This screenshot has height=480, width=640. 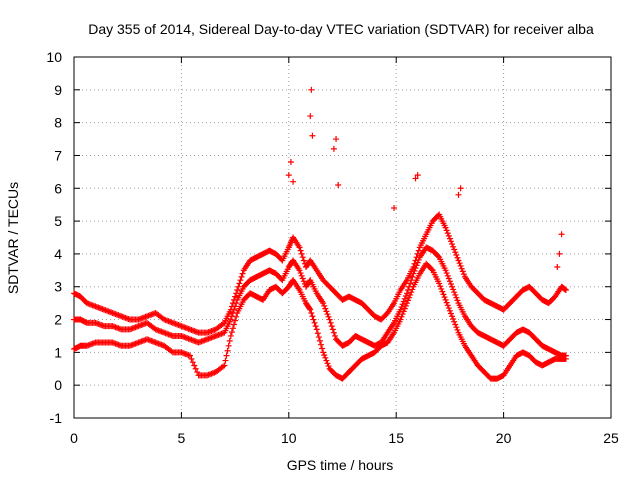 What do you see at coordinates (58, 254) in the screenshot?
I see `y-tick-label: 4` at bounding box center [58, 254].